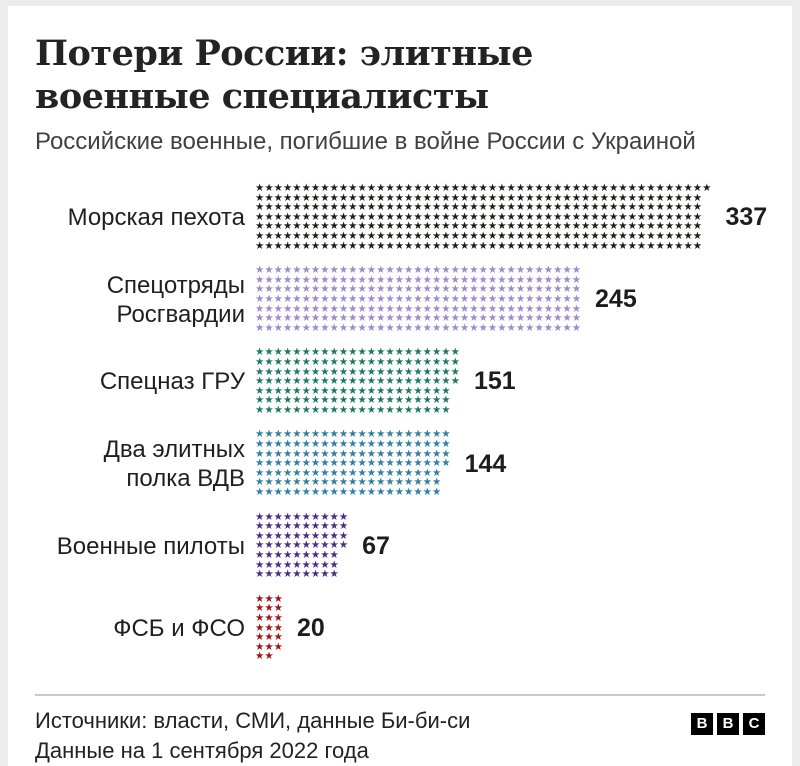  I want to click on value-label: 20, so click(310, 627).